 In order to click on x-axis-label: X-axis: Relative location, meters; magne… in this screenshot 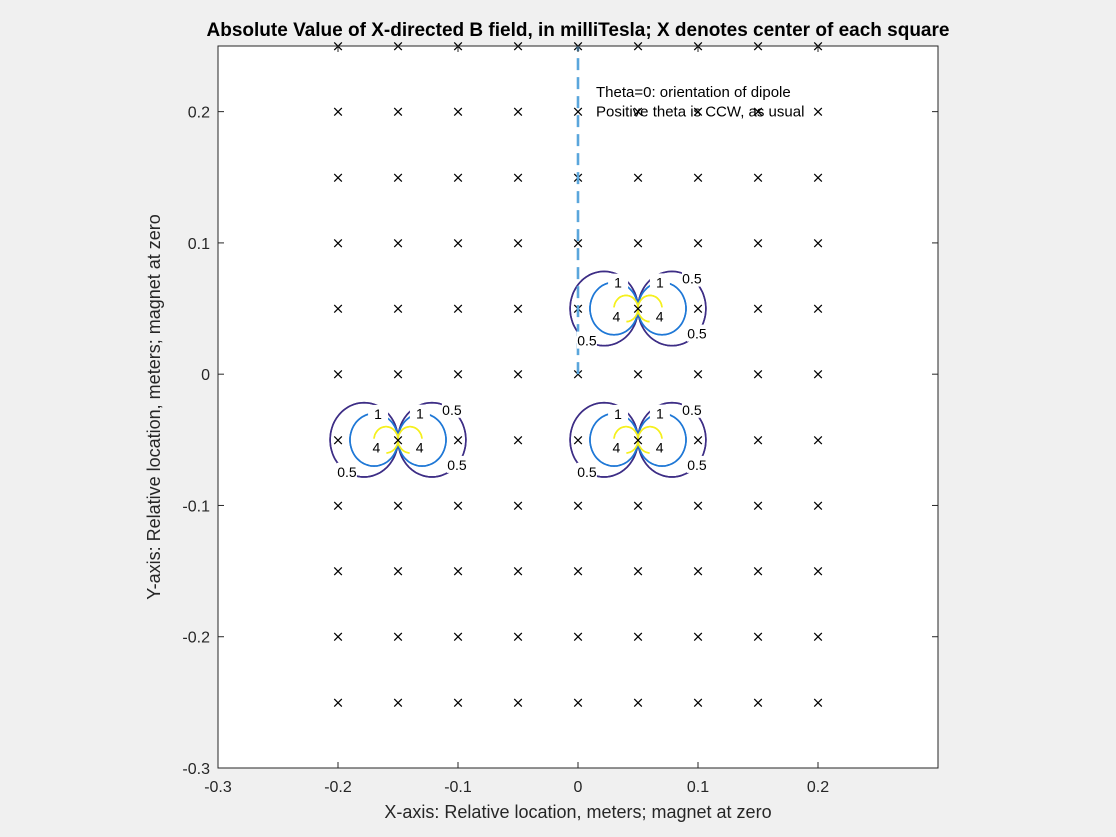, I will do `click(577, 812)`.